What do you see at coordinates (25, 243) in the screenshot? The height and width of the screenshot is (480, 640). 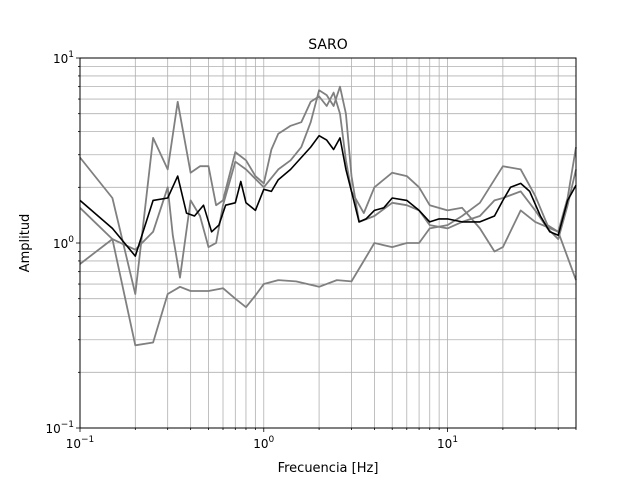 I see `y-axis-label: Amplitud` at bounding box center [25, 243].